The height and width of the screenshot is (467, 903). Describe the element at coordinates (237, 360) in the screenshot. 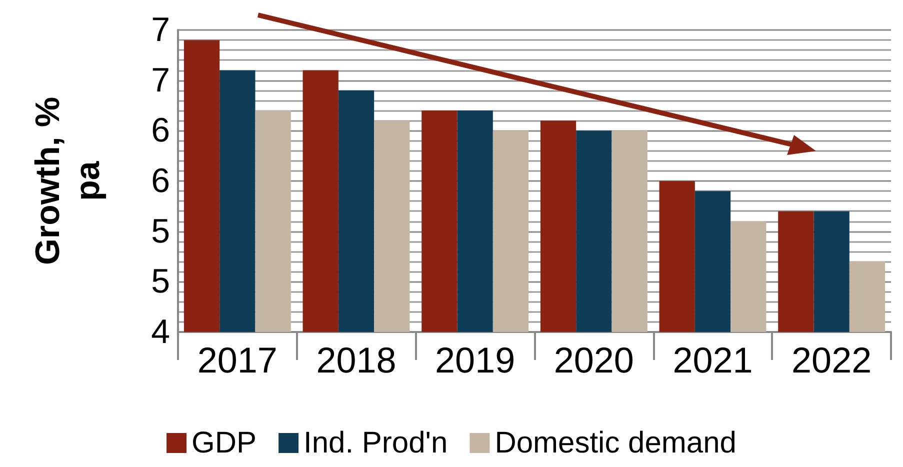

I see `x-tick-label: 2017` at that location.